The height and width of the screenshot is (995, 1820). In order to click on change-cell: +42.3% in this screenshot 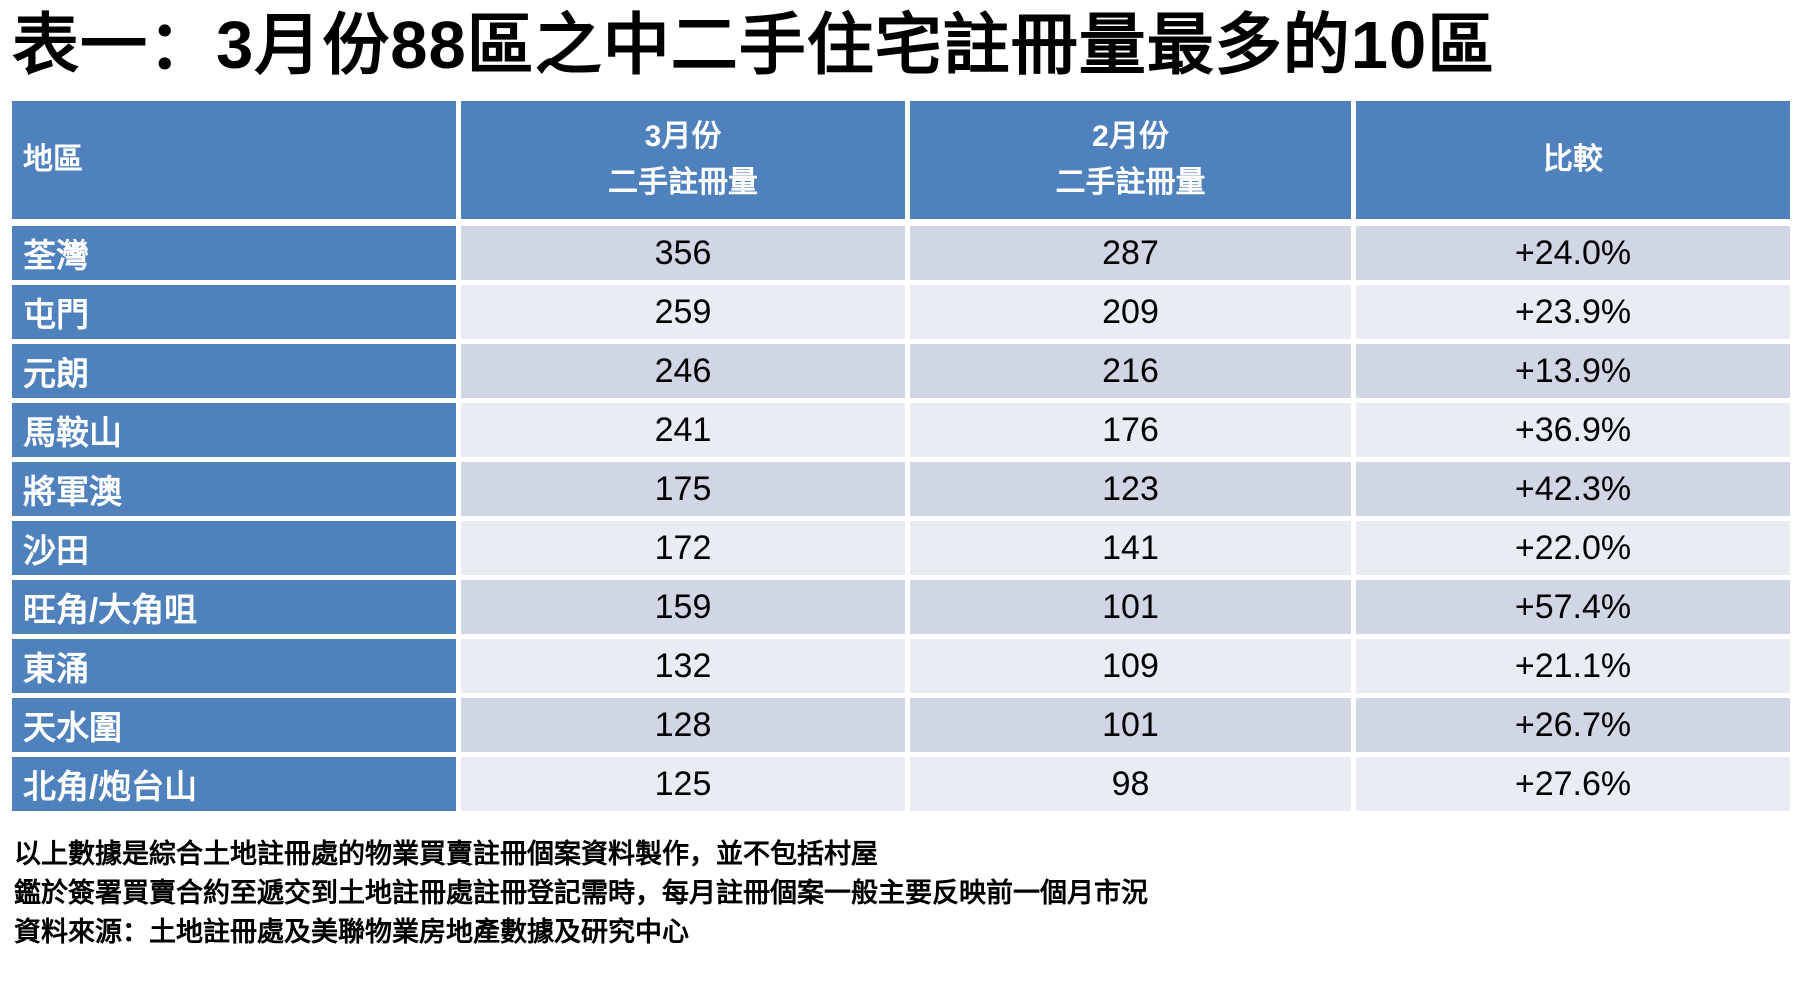, I will do `click(1573, 489)`.